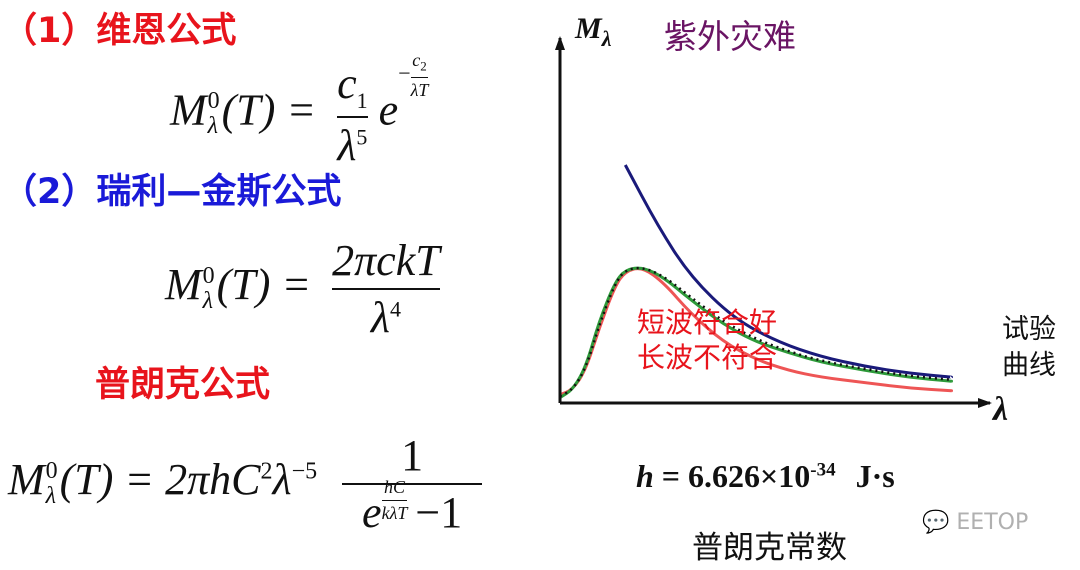 The width and height of the screenshot is (1080, 570). I want to click on planck-den-tail: −1, so click(439, 512).